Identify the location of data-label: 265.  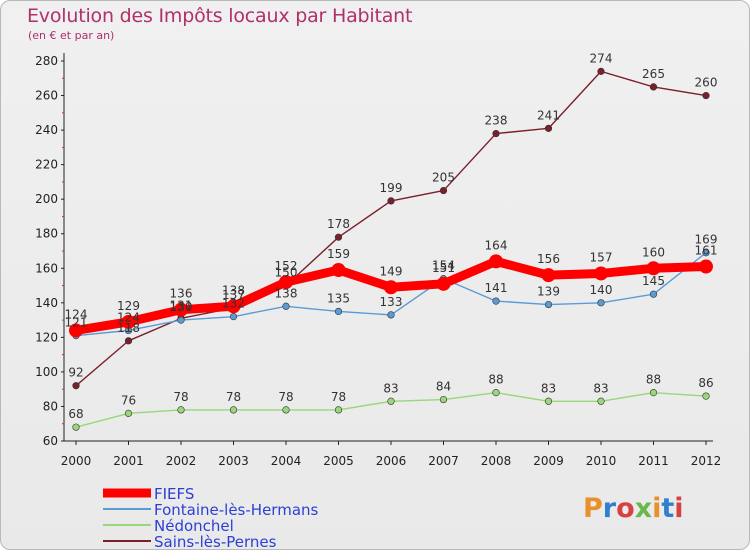
(653, 74).